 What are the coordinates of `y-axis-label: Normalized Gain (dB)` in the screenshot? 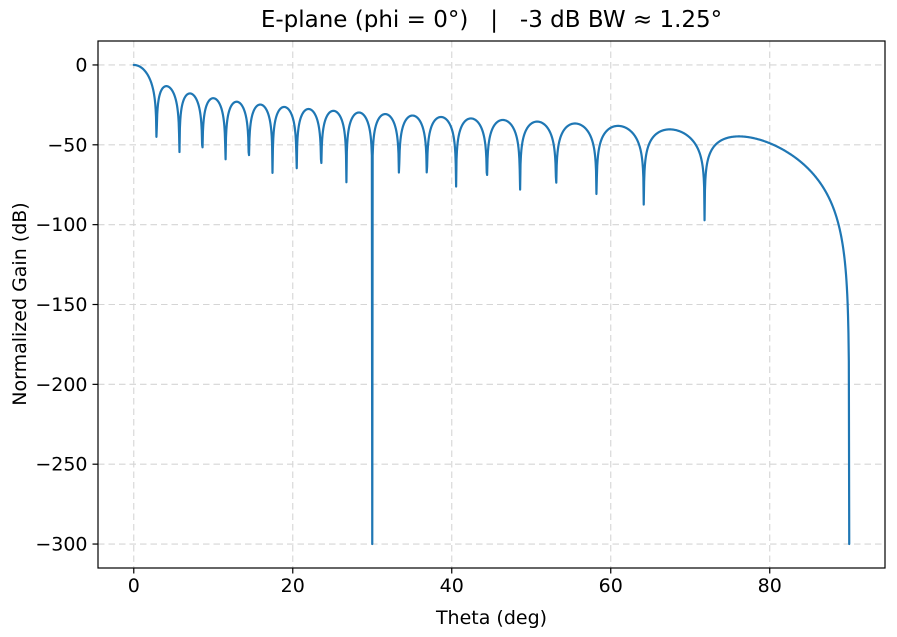 It's located at (20, 304).